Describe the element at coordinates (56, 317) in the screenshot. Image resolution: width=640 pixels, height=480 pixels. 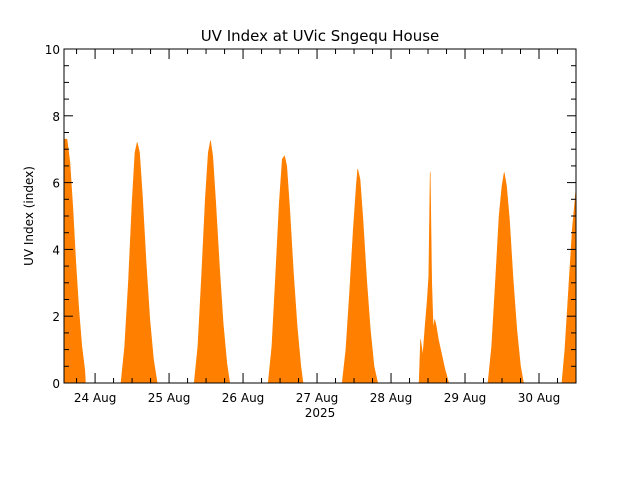
I see `y-tick-label: 2` at that location.